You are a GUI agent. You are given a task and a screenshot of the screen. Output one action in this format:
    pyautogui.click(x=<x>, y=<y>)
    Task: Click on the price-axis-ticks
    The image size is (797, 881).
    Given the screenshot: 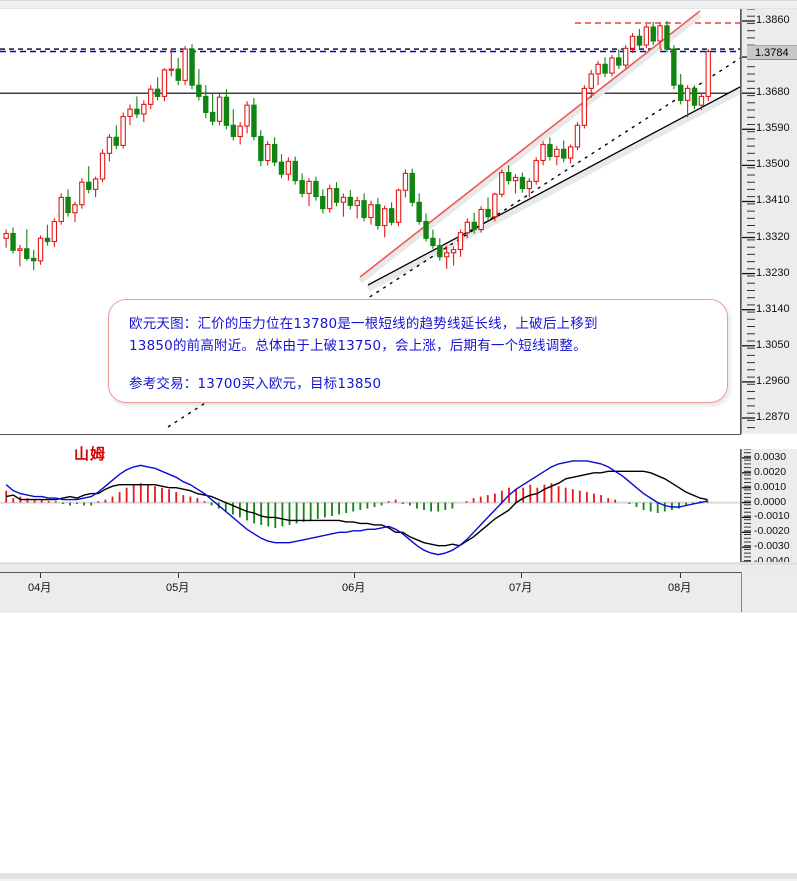 What is the action you would take?
    pyautogui.click(x=748, y=219)
    